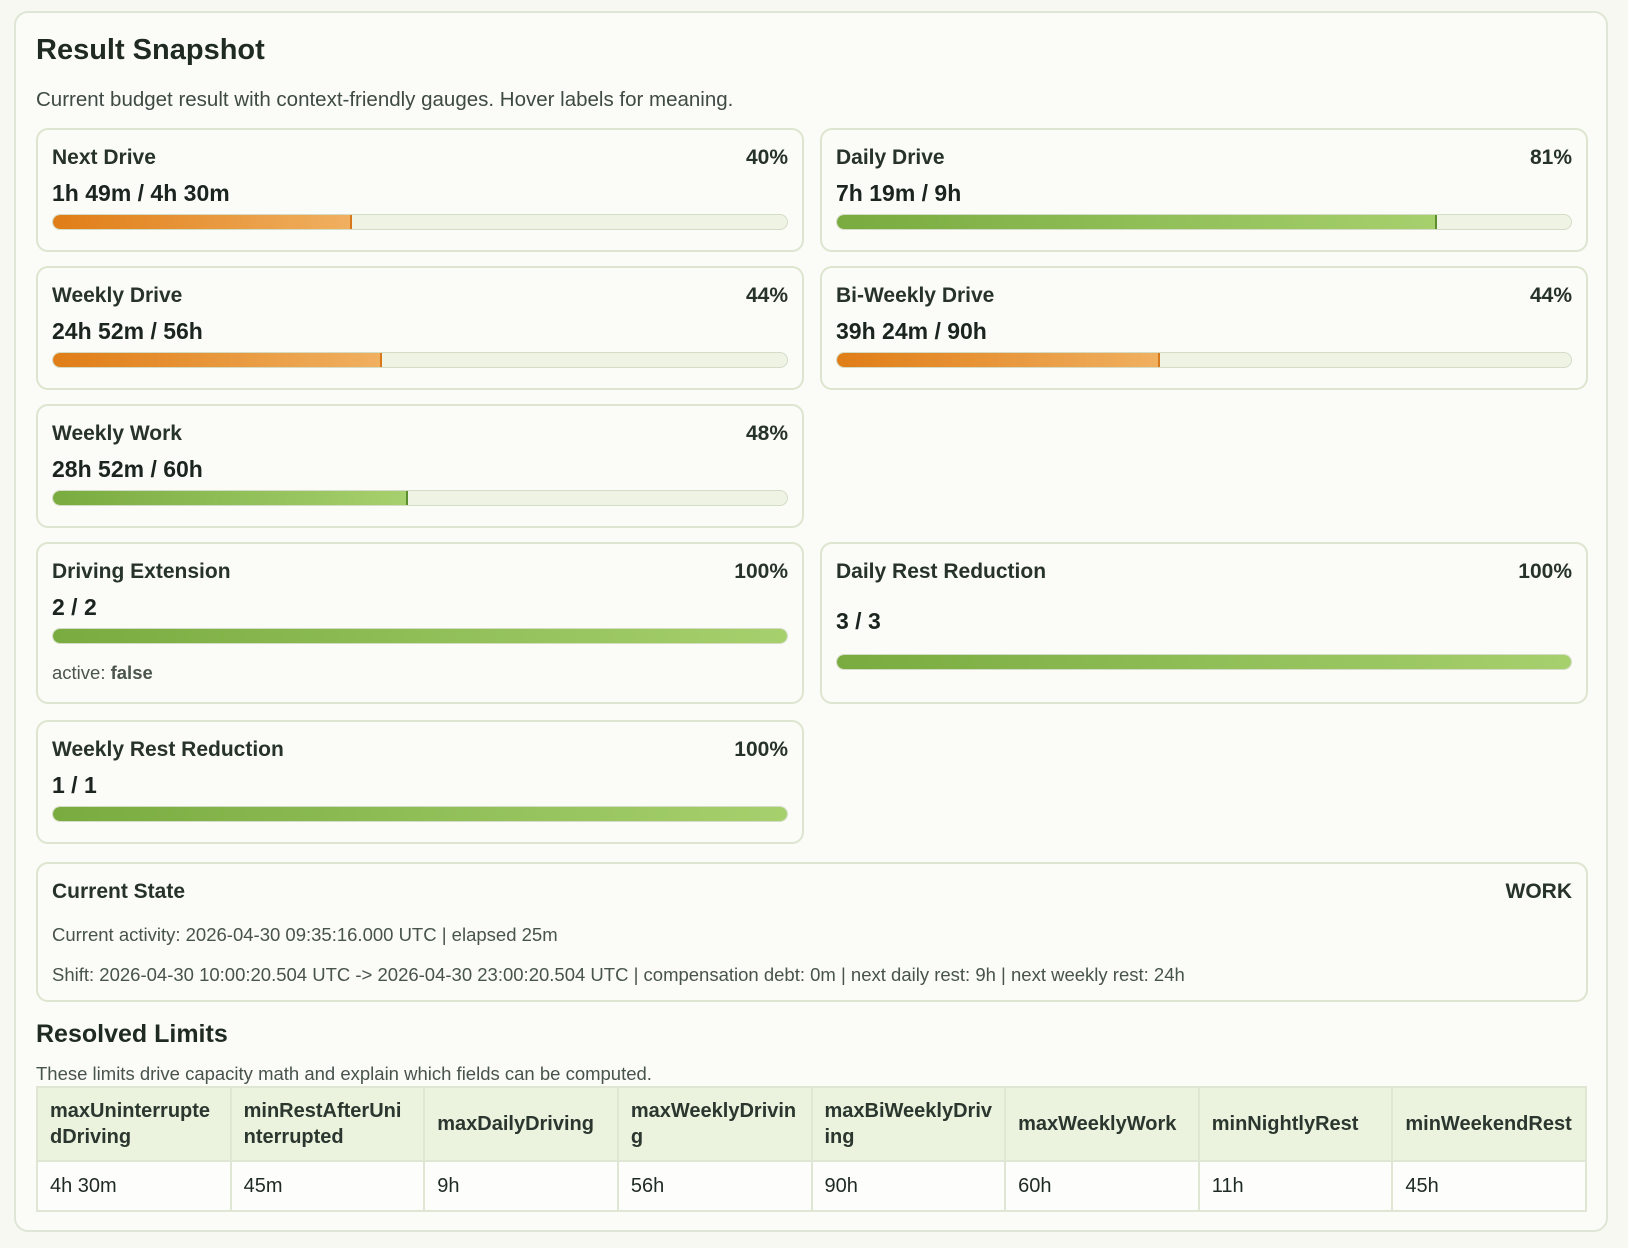 The width and height of the screenshot is (1628, 1248). Describe the element at coordinates (915, 295) in the screenshot. I see `gauge-label: Bi-Weekly Drive` at that location.